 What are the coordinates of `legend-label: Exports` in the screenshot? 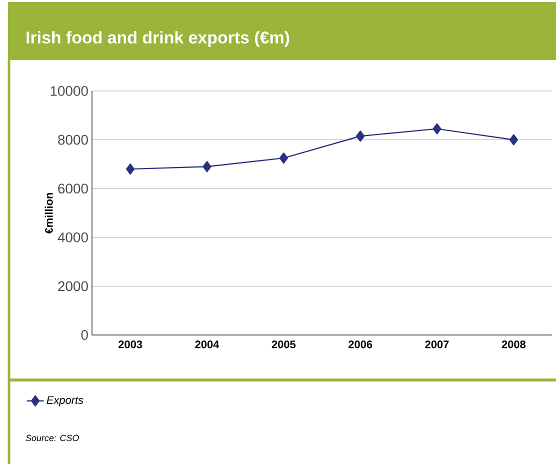 It's located at (65, 401).